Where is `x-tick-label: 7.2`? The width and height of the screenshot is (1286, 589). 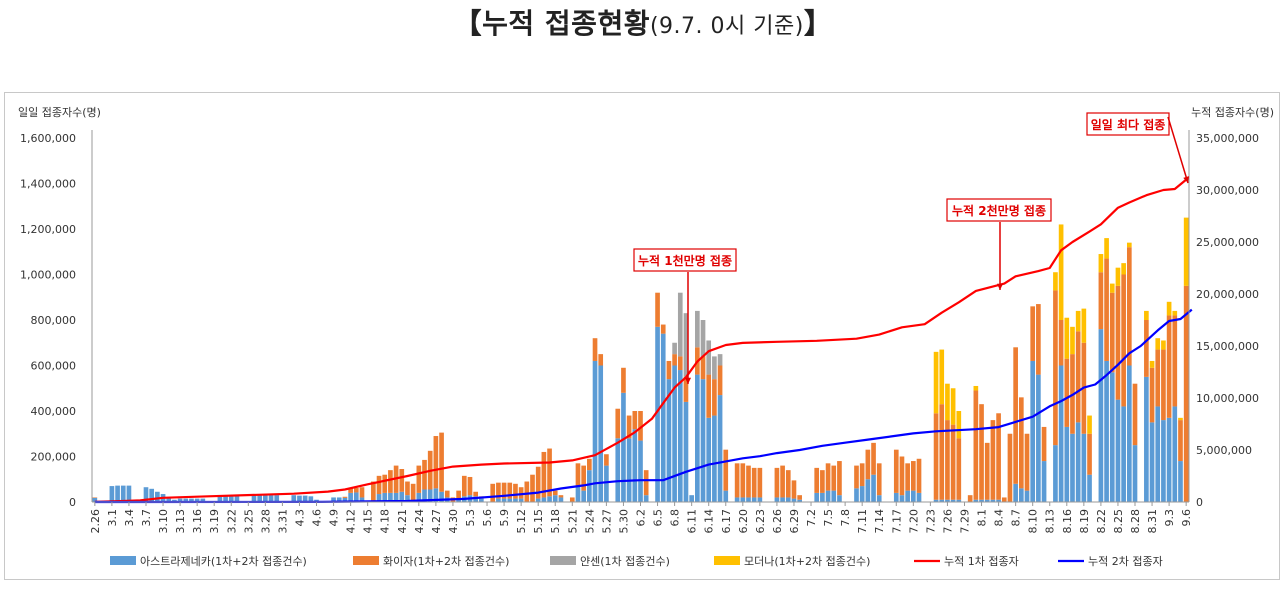
x-tick-label: 7.2 is located at coordinates (811, 518).